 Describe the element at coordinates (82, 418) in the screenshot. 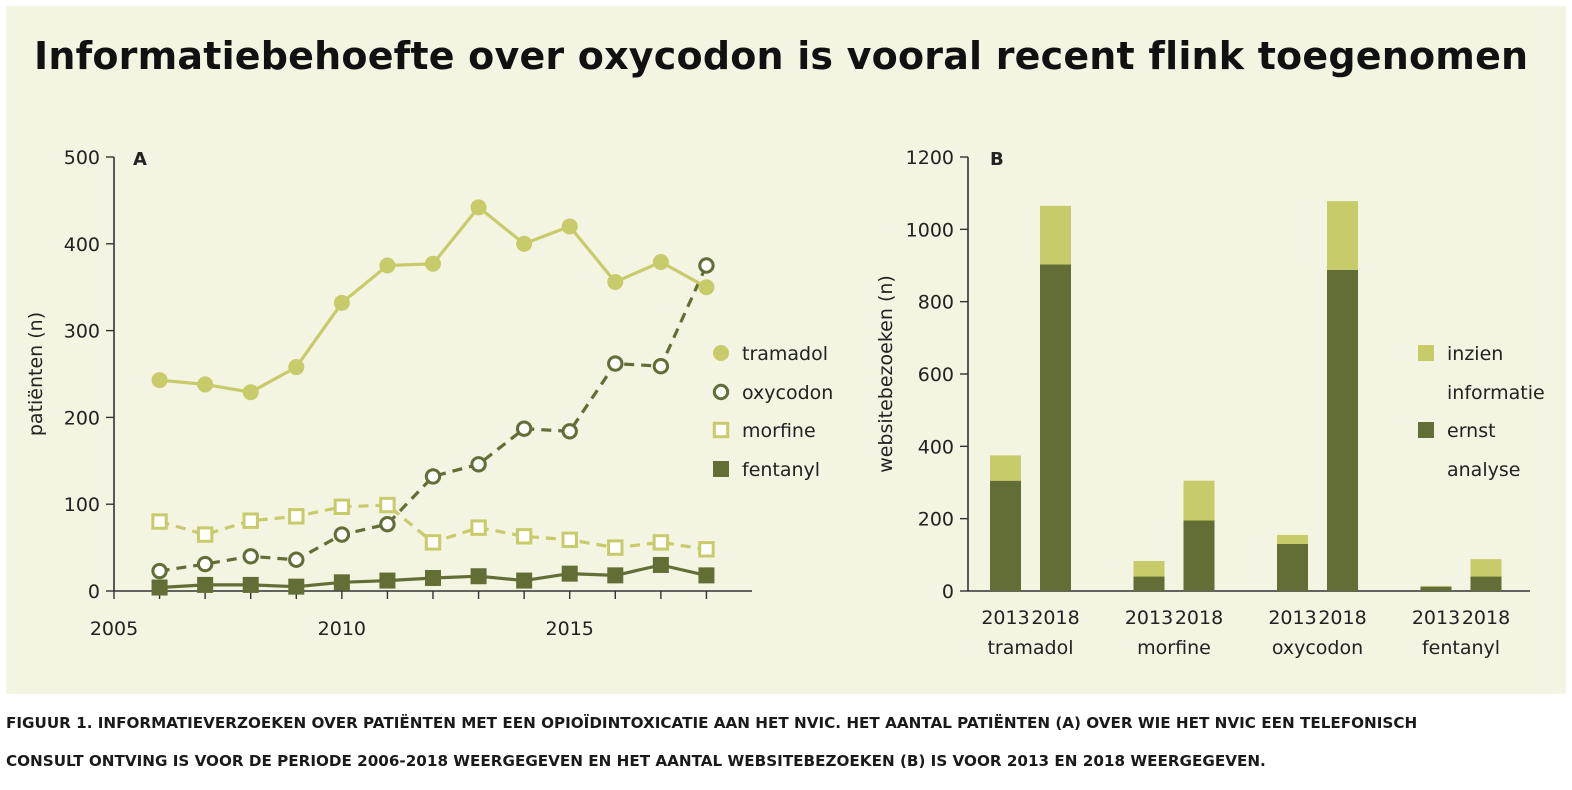

I see `a-y-tick-label: 200` at that location.